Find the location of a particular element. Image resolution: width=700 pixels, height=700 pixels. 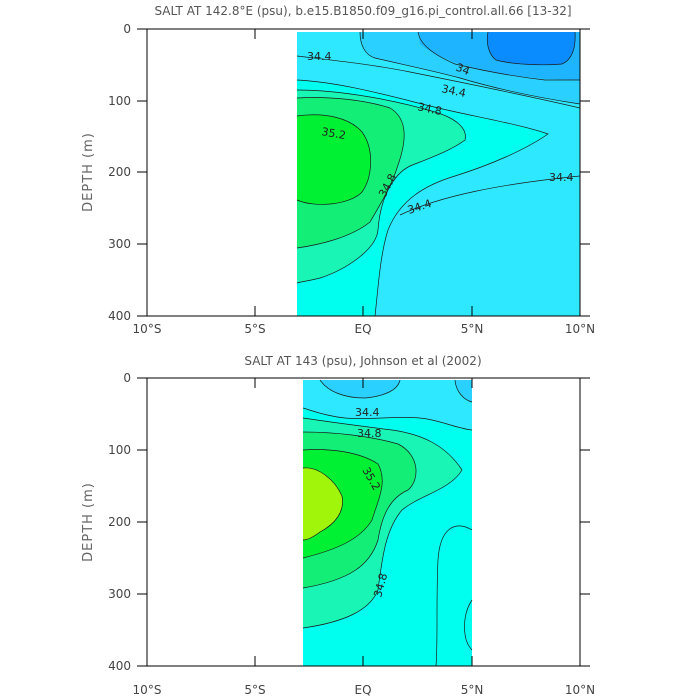

salinity-band-35.2 is located at coordinates (334, 159).